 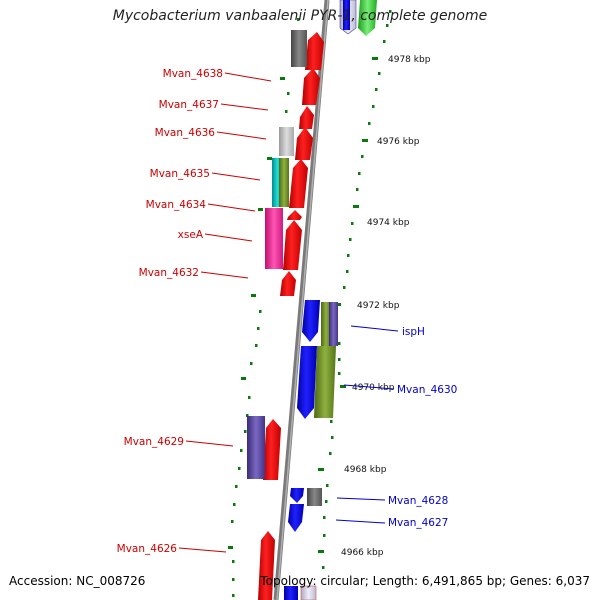 What do you see at coordinates (388, 223) in the screenshot?
I see `ruler-label-4974: 4974 kbp` at bounding box center [388, 223].